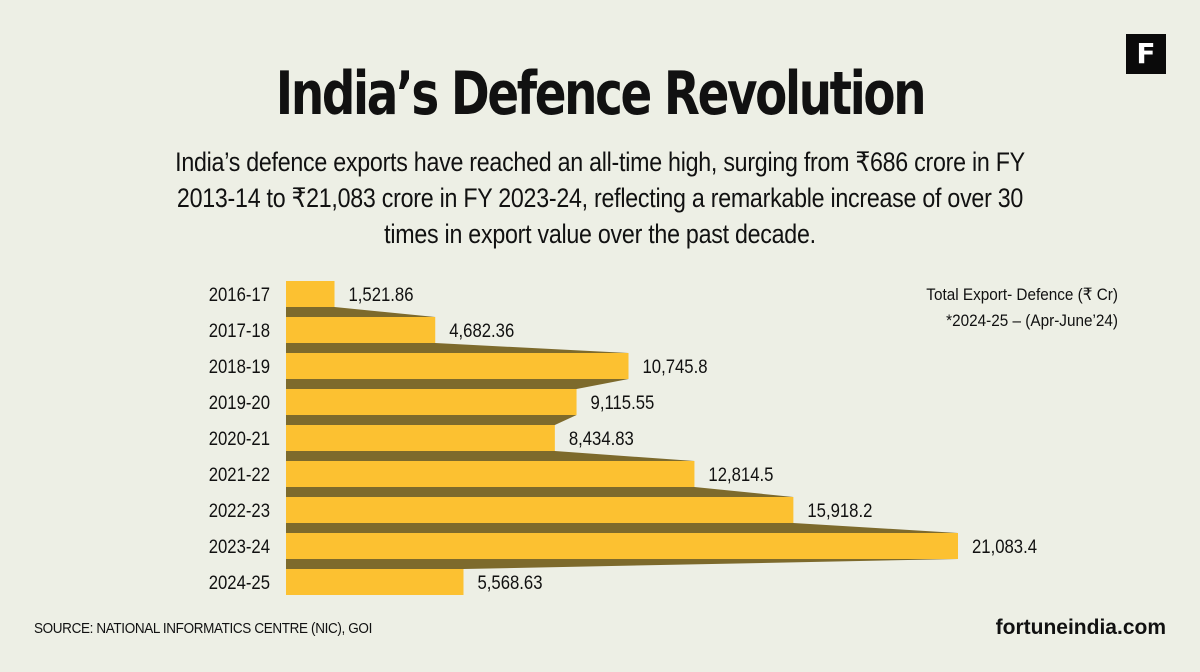  What do you see at coordinates (509, 582) in the screenshot?
I see `value-label: 5,568.63` at bounding box center [509, 582].